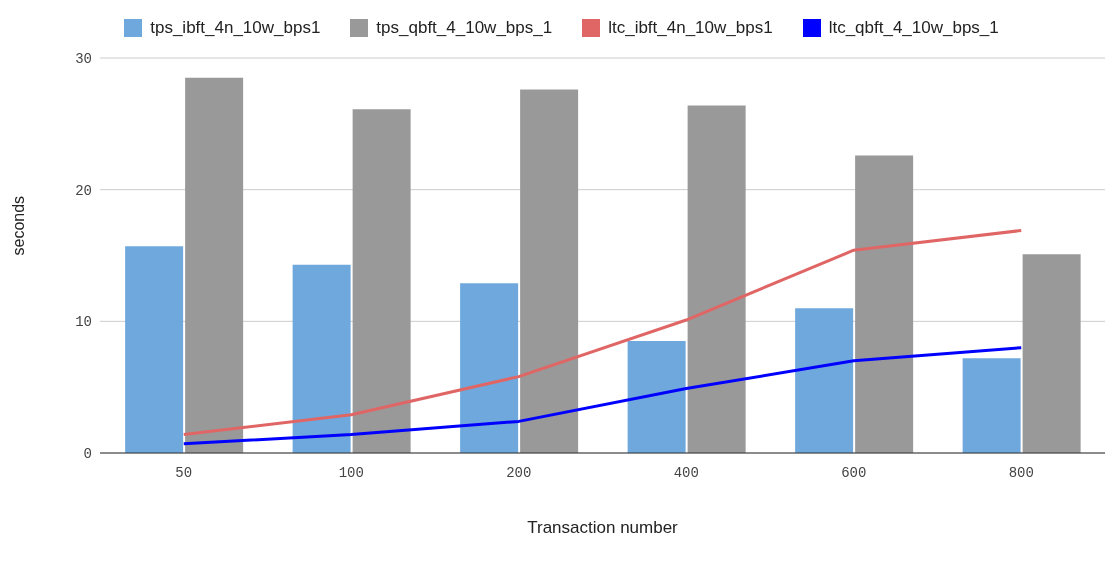  Describe the element at coordinates (83, 58) in the screenshot. I see `y-tick-label: 30` at that location.